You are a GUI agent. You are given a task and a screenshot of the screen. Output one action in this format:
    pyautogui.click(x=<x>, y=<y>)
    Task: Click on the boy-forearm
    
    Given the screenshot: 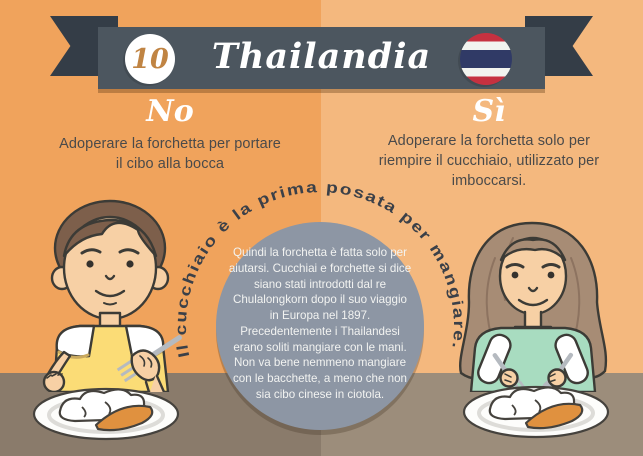 What is the action you would take?
    pyautogui.click(x=157, y=383)
    